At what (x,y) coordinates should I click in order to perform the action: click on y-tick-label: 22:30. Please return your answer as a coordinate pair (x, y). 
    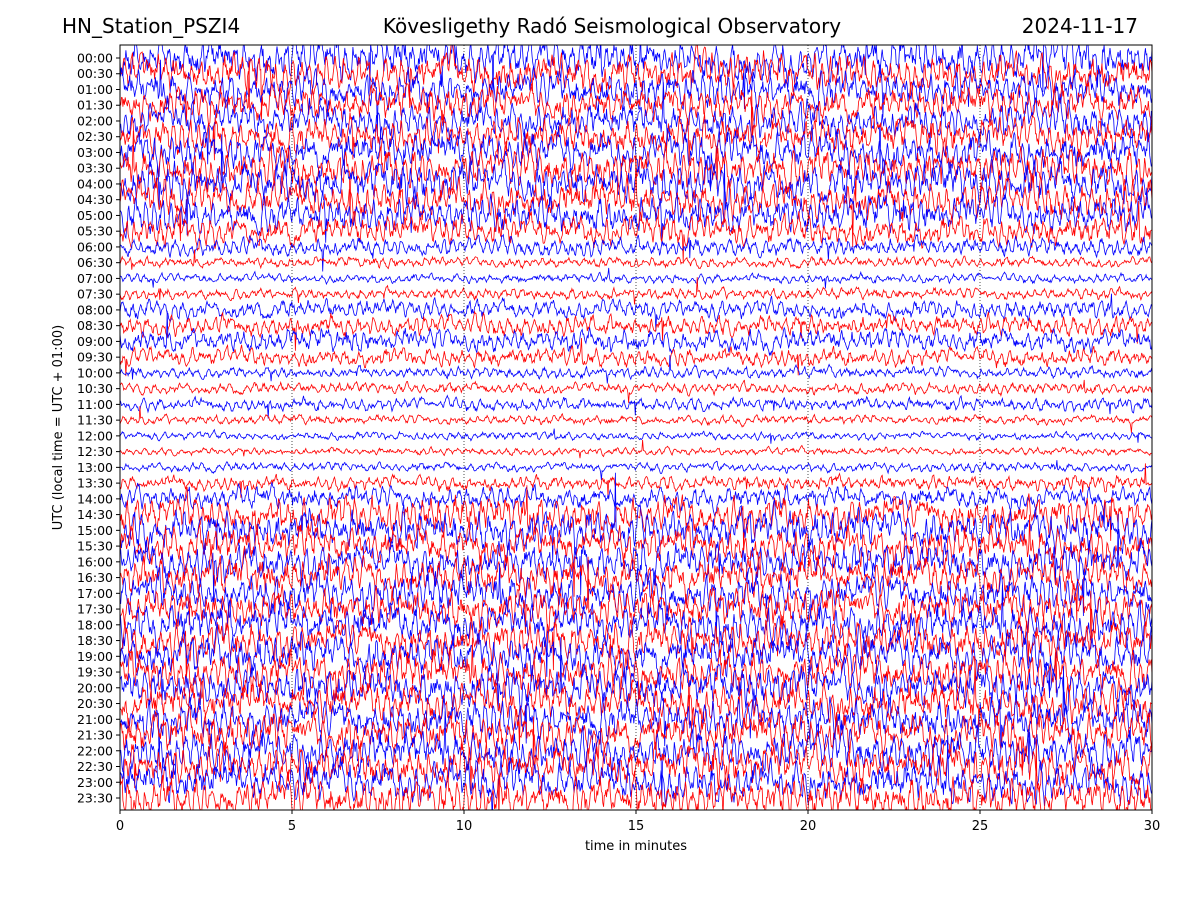
    Looking at the image, I should click on (95, 766).